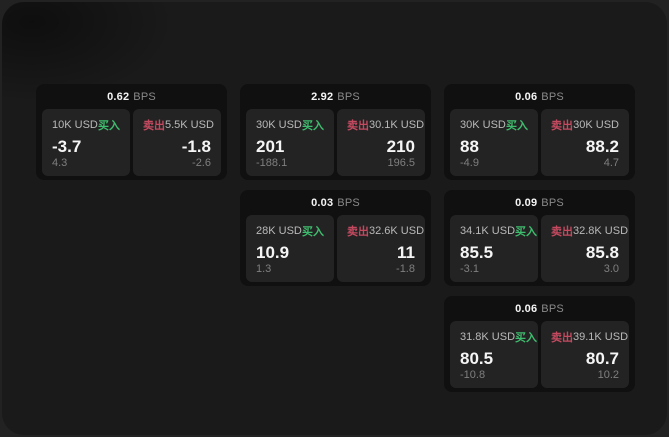 This screenshot has width=669, height=437. What do you see at coordinates (397, 125) in the screenshot?
I see `sell-amount: 30.1K USD` at bounding box center [397, 125].